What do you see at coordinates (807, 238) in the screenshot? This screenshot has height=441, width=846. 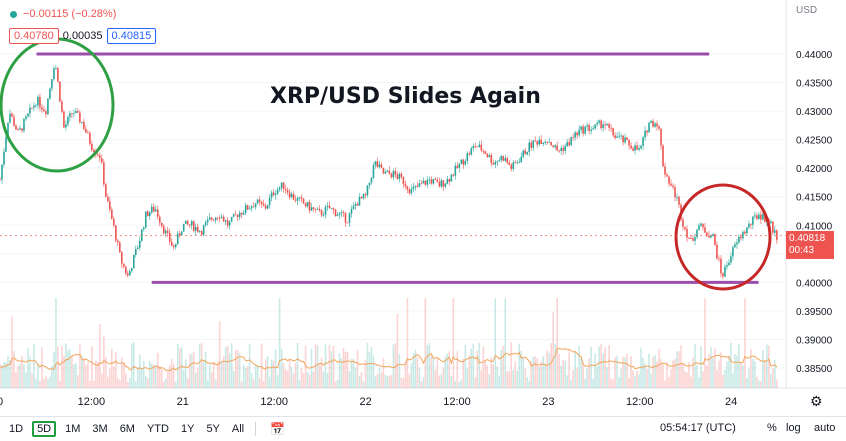 I see `current-price-value: 0.40818` at bounding box center [807, 238].